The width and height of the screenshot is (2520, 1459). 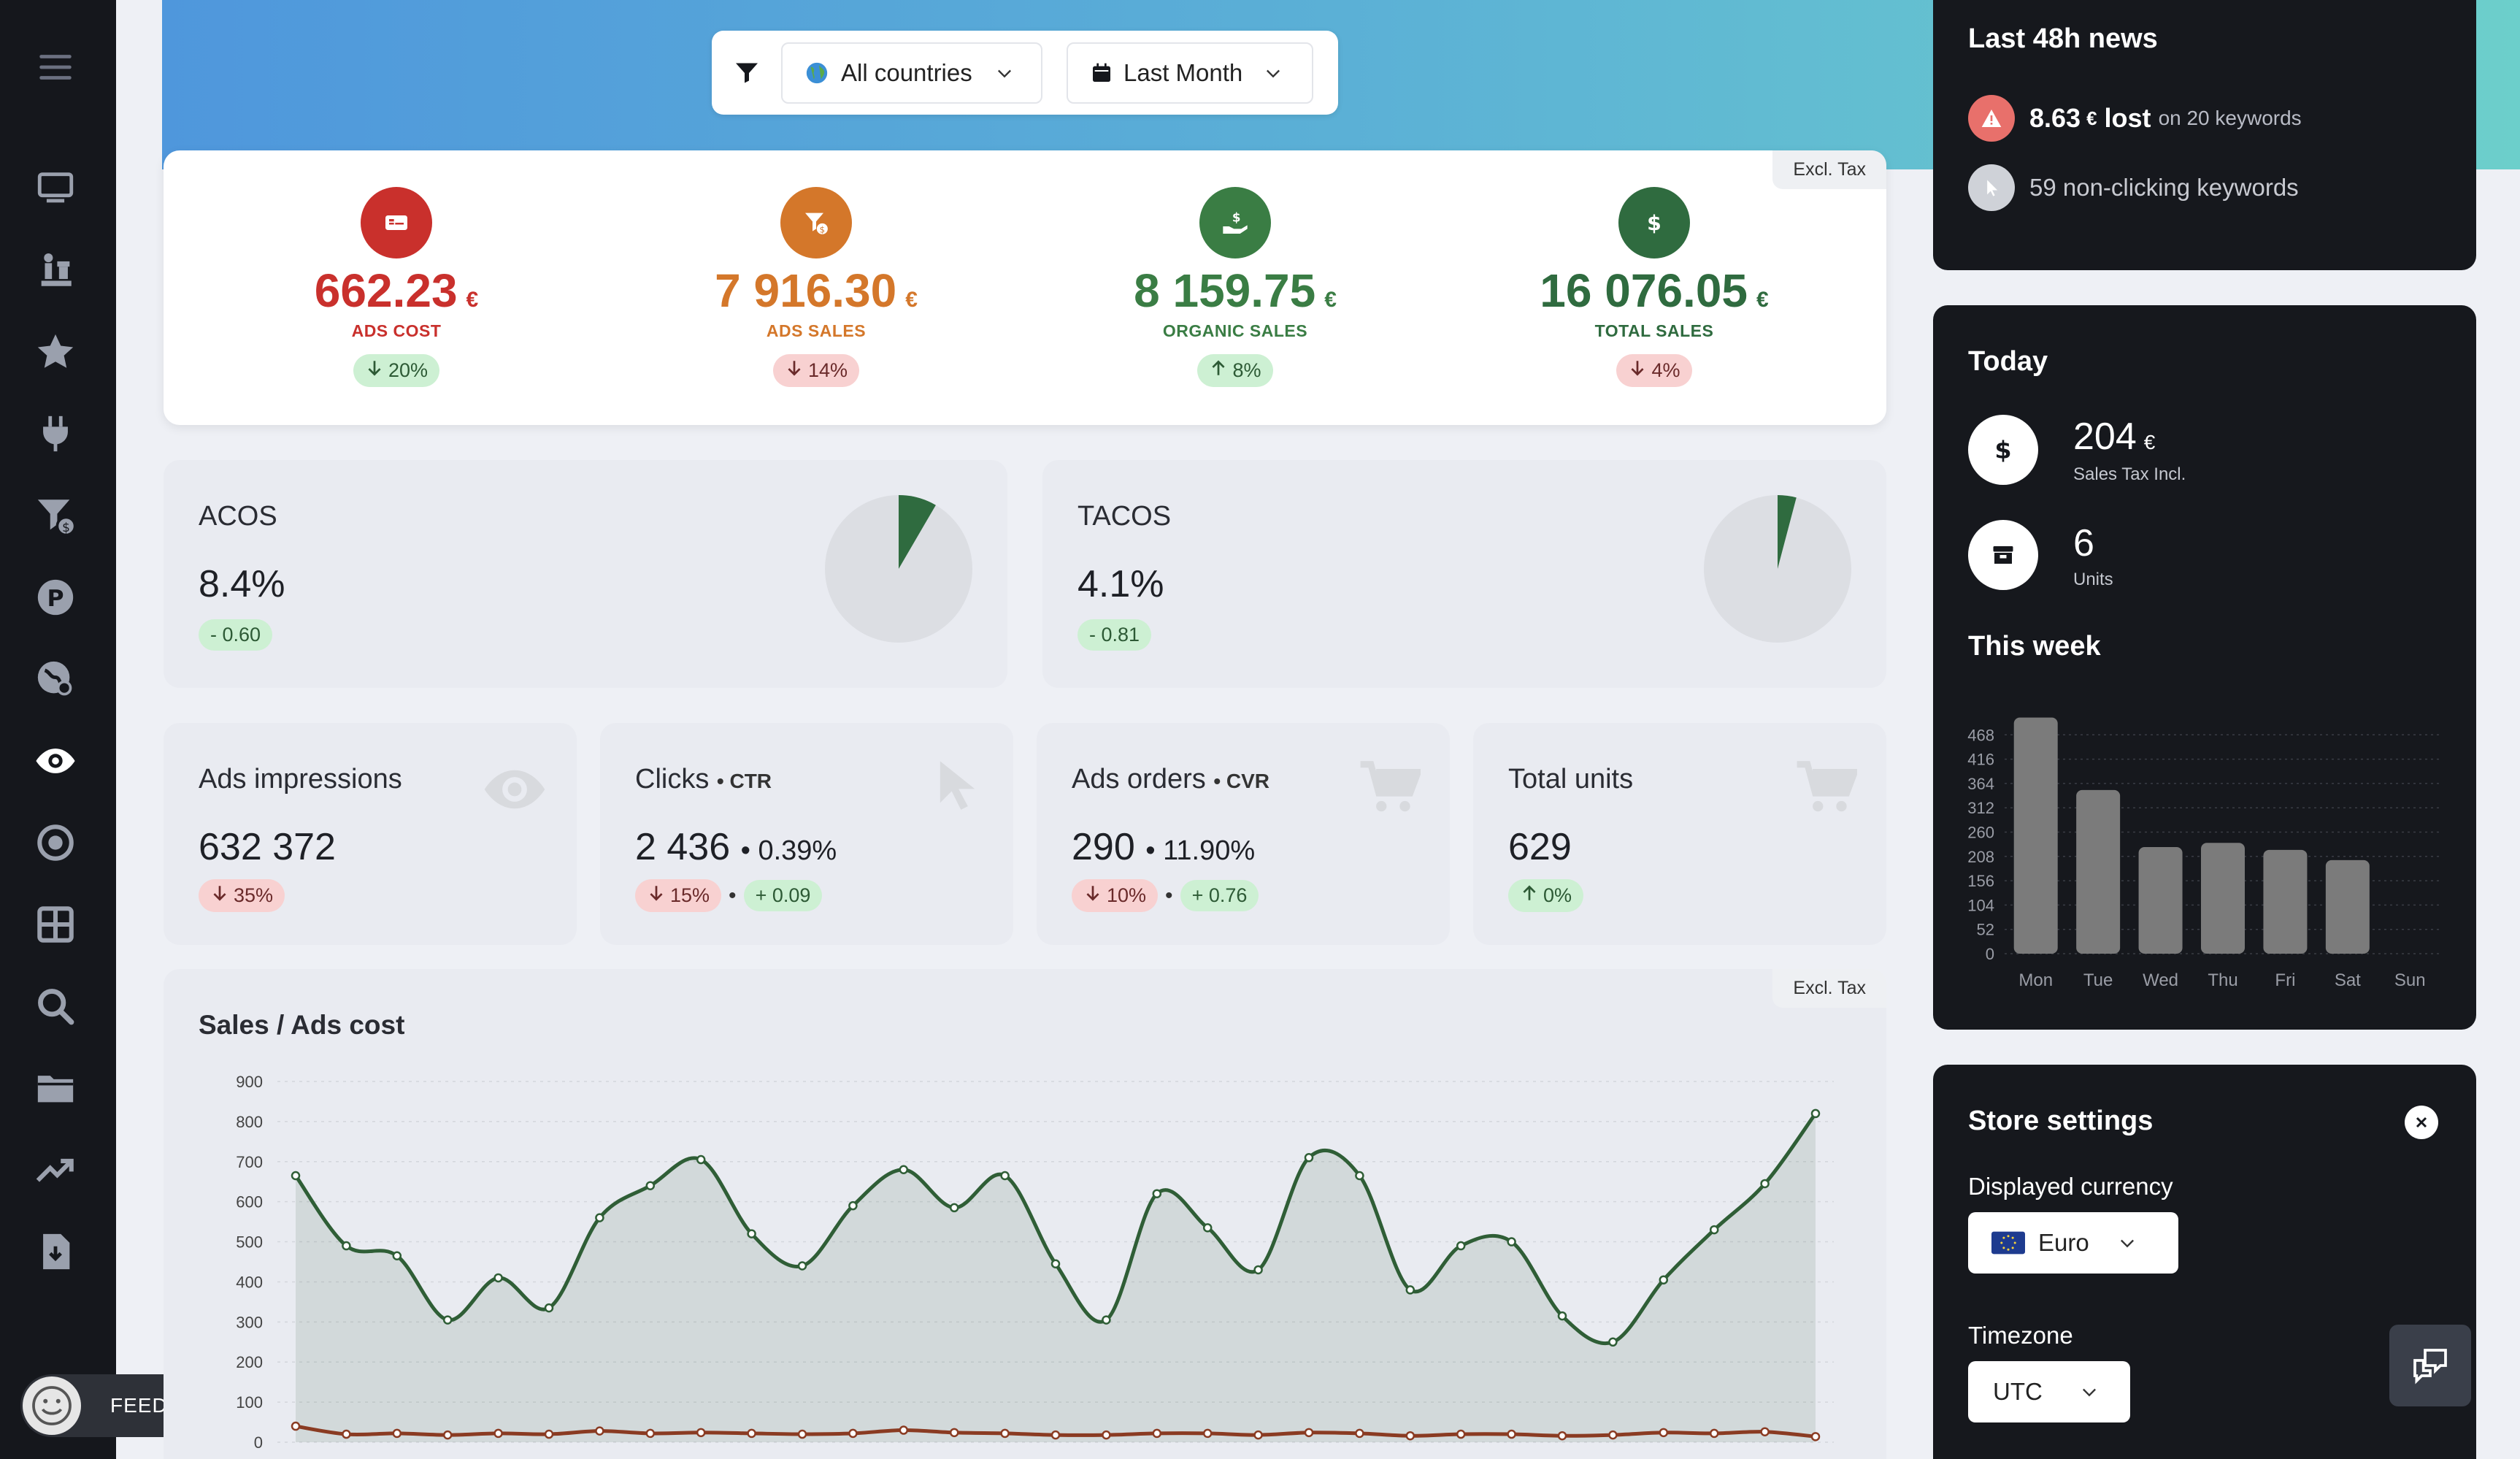 What do you see at coordinates (55, 1170) in the screenshot?
I see `trending-up-icon` at bounding box center [55, 1170].